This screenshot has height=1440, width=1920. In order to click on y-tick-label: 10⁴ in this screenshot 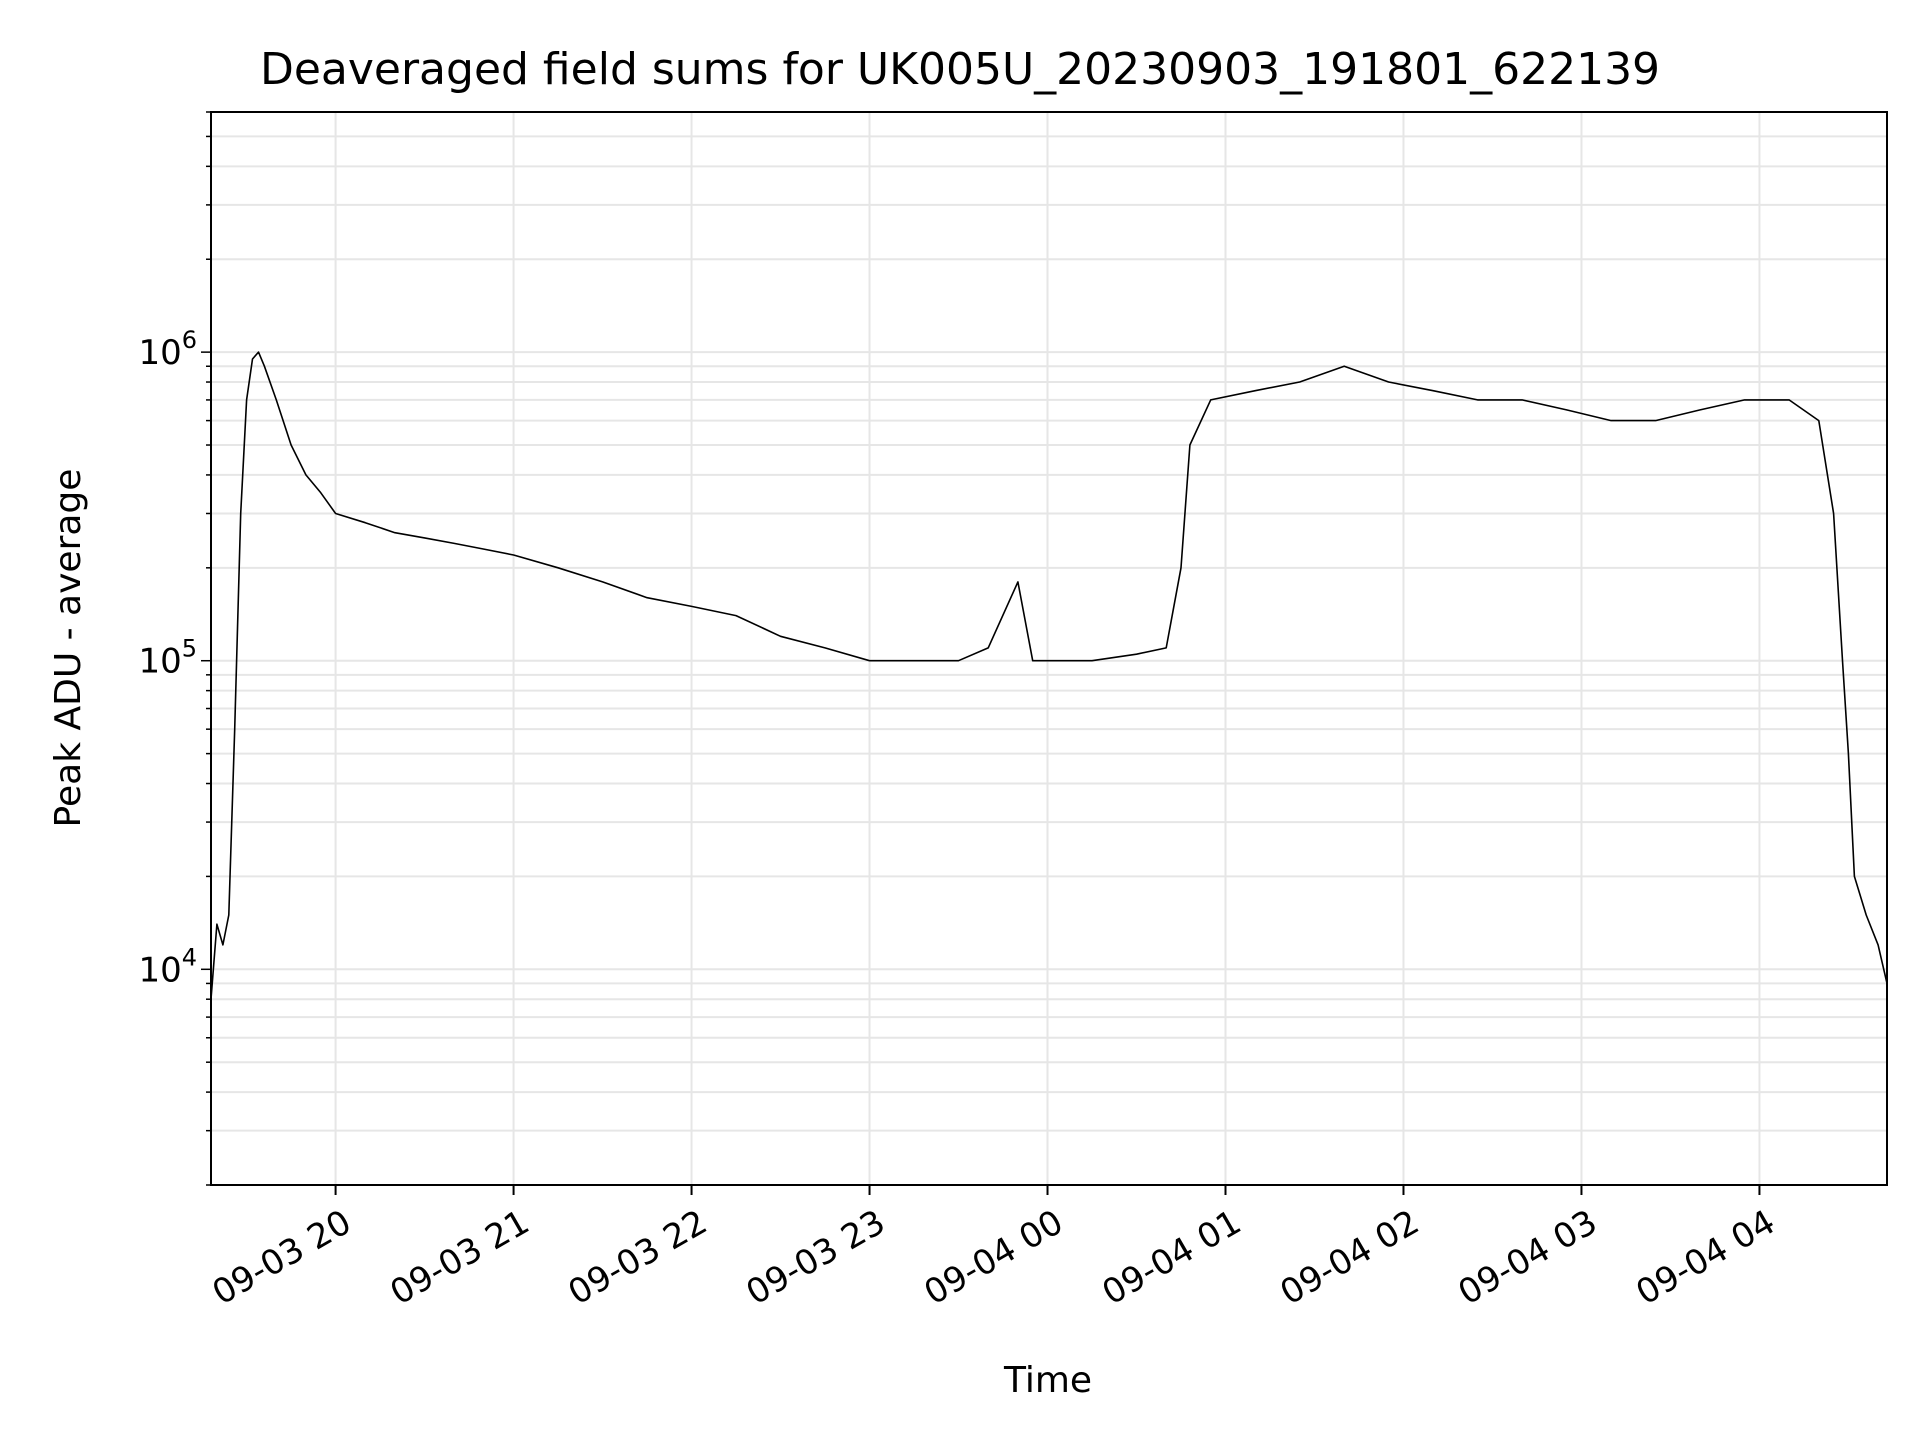, I will do `click(167, 966)`.